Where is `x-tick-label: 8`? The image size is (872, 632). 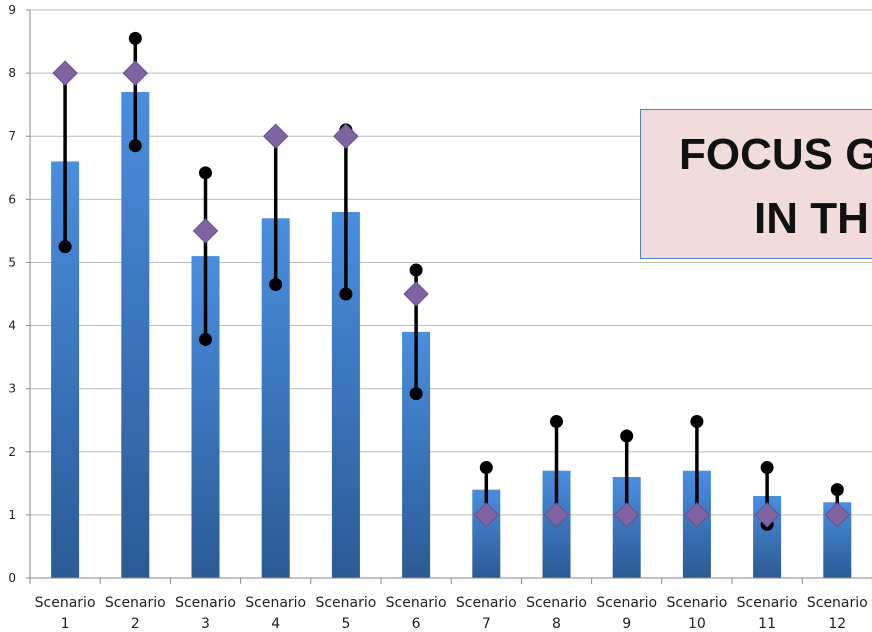
x-tick-label: 8 is located at coordinates (556, 624).